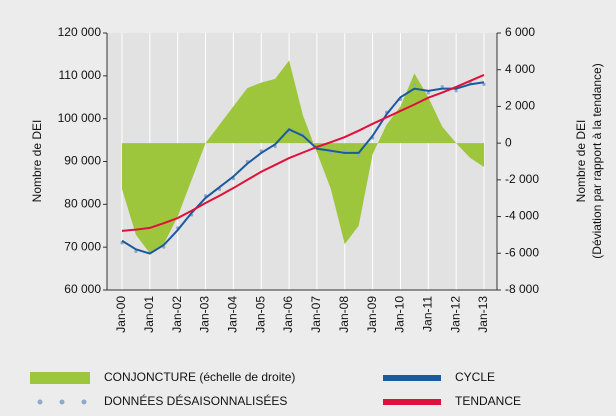  I want to click on y2-axis-title: (Déviation par rapport à la tendance), so click(597, 160).